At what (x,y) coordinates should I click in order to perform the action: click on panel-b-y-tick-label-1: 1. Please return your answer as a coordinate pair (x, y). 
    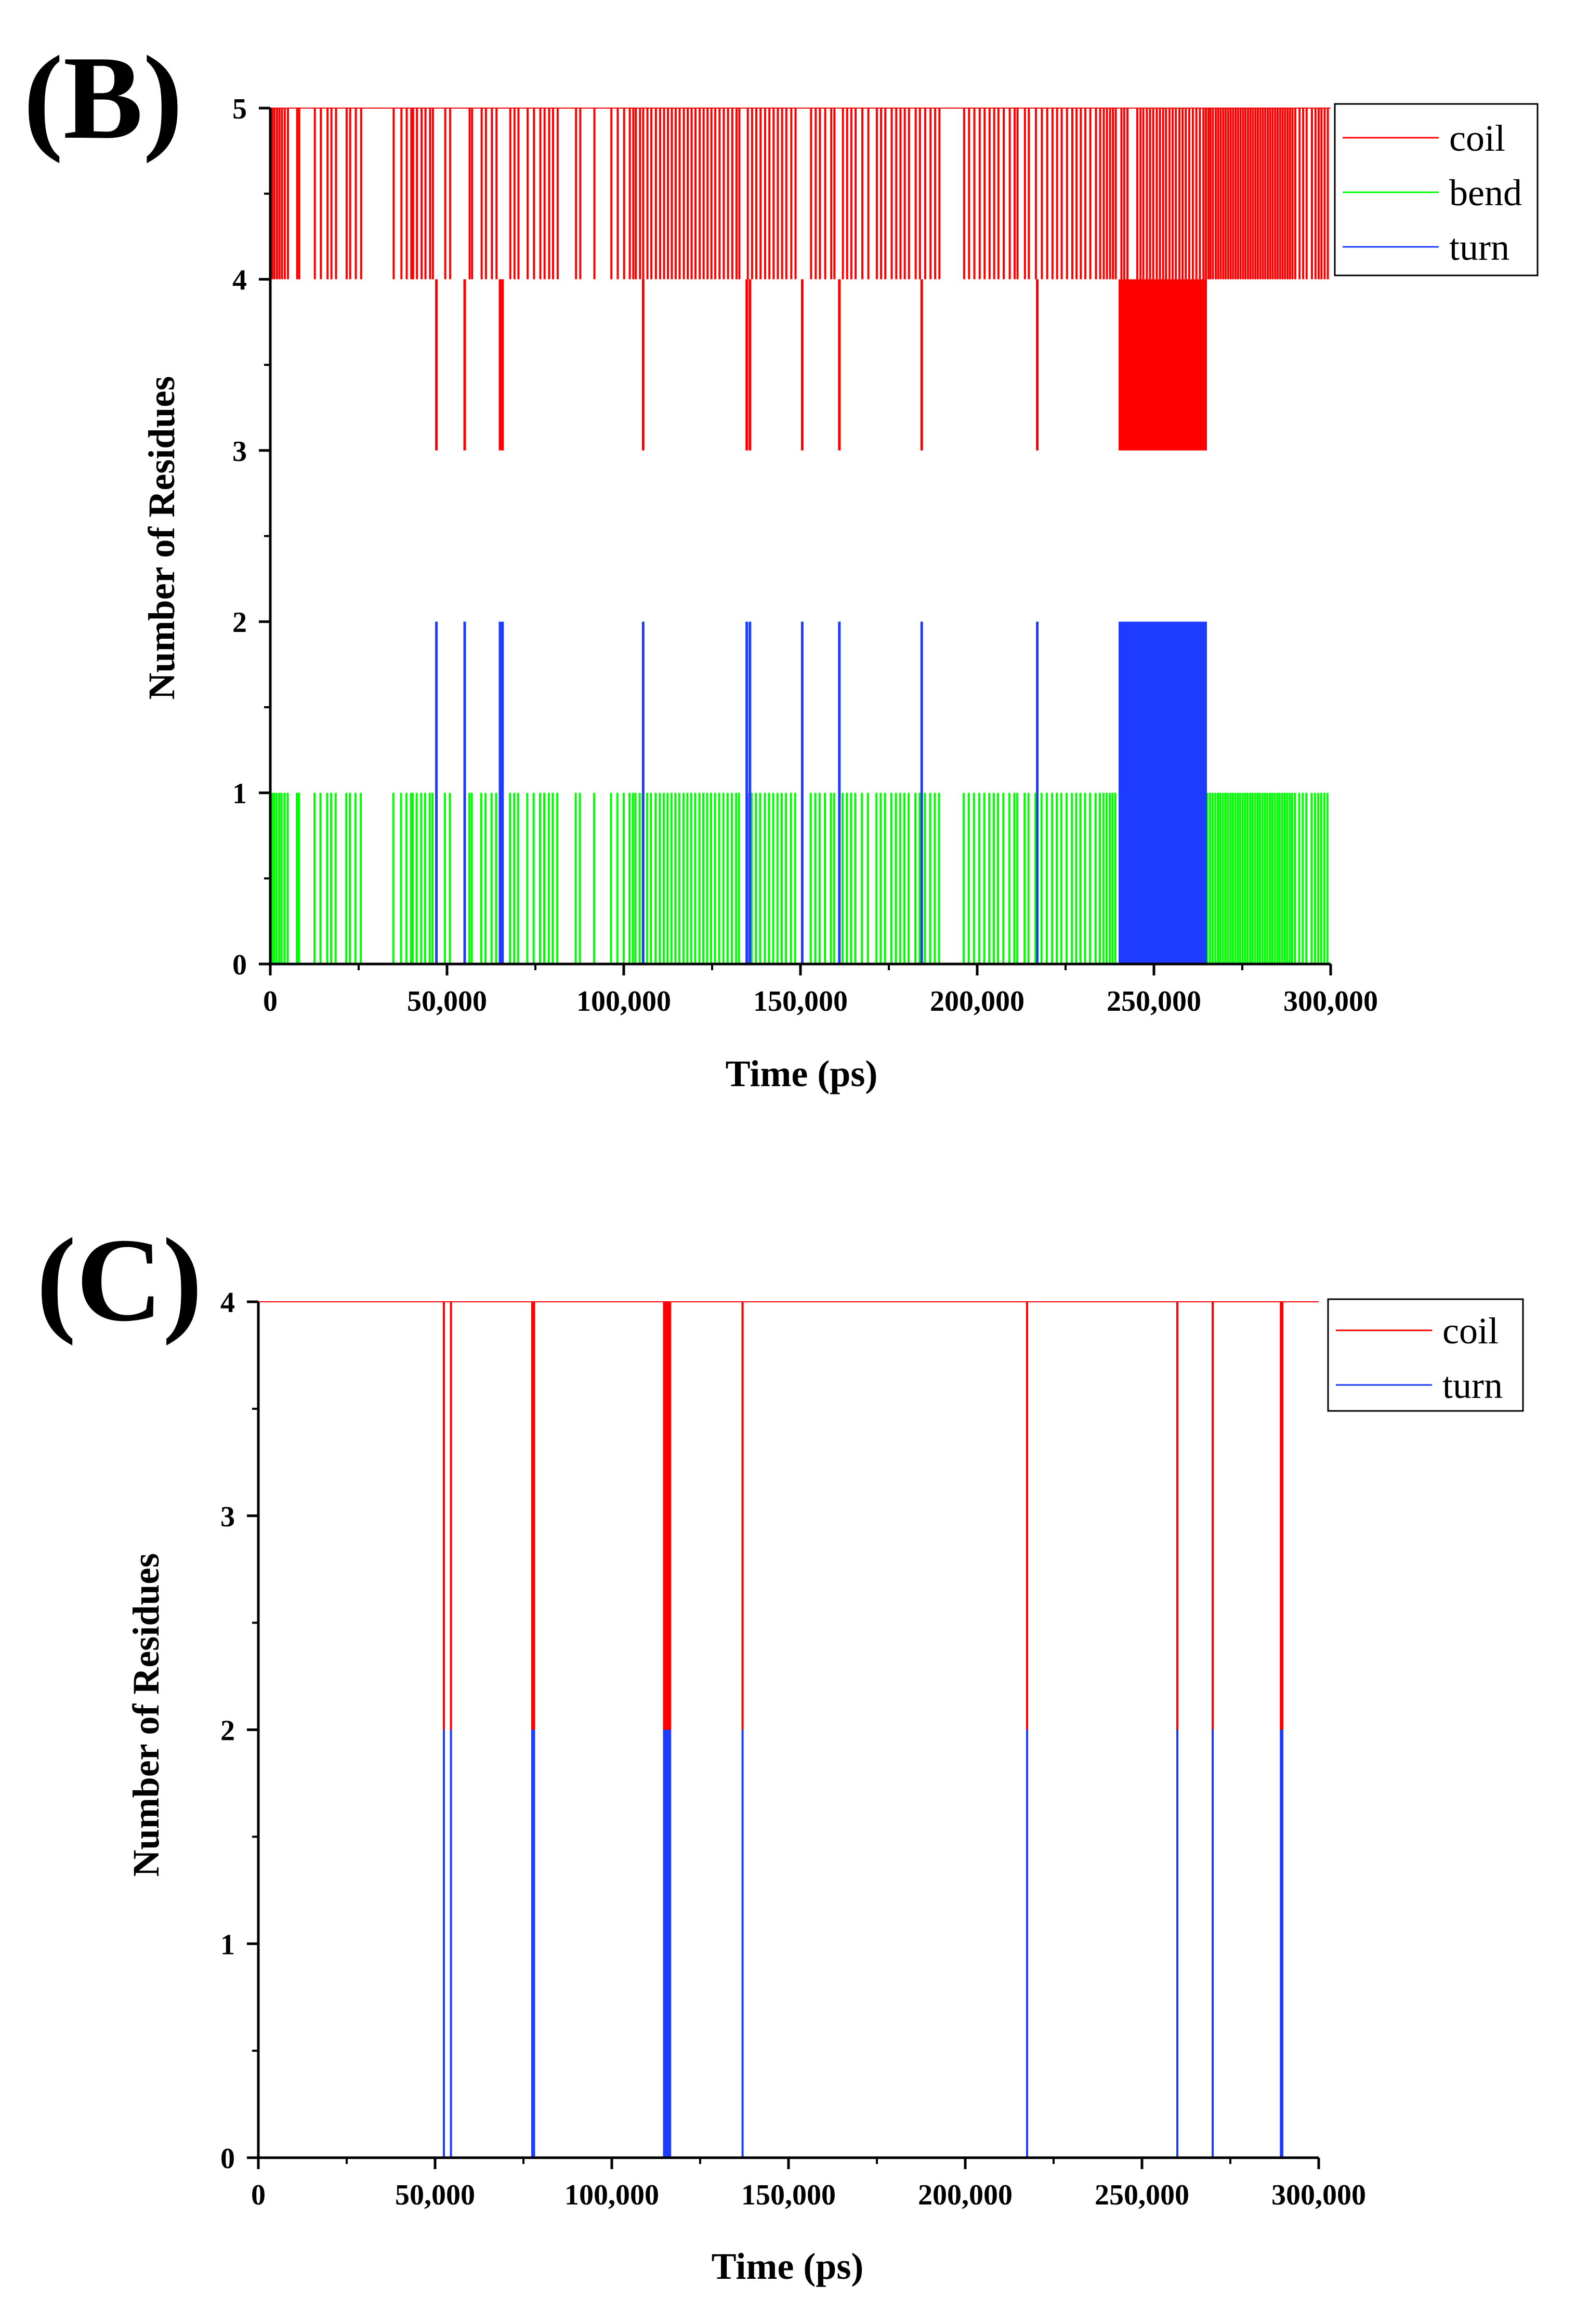
    Looking at the image, I should click on (239, 794).